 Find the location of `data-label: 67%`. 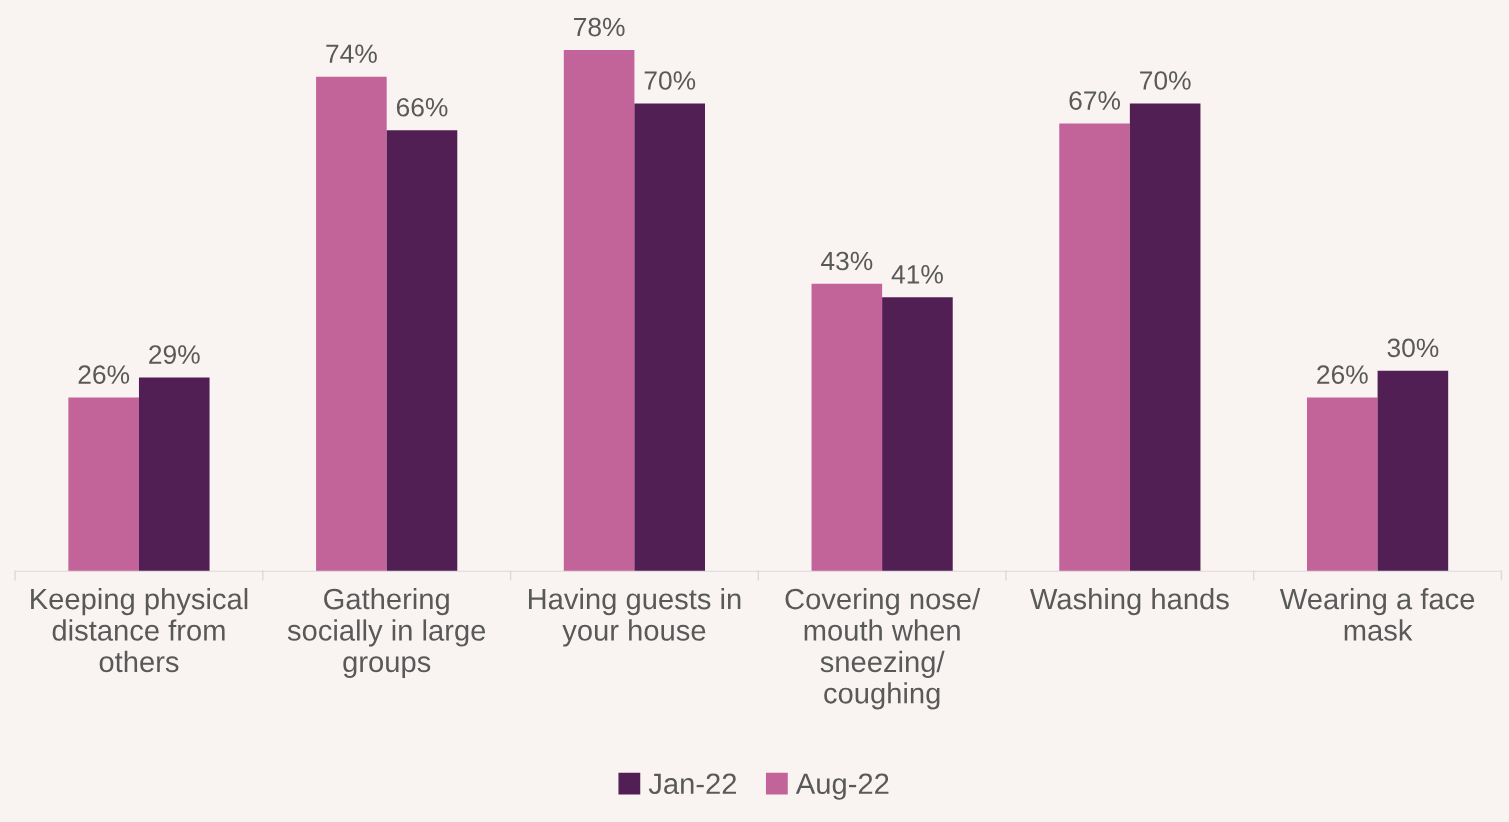

data-label: 67% is located at coordinates (1095, 100).